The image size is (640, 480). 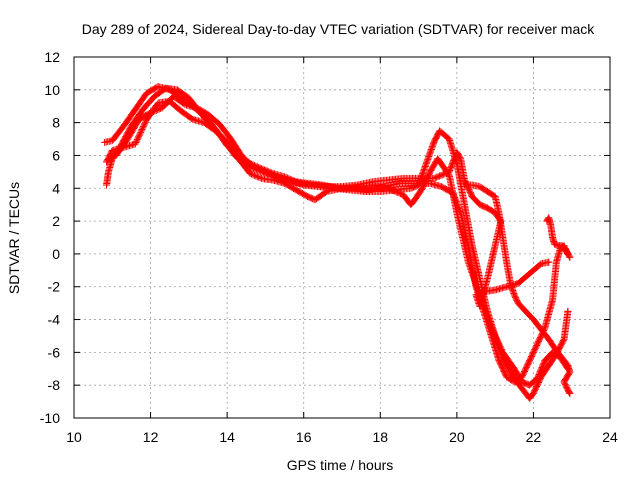 I want to click on y-axis-label: SDTVAR / TECUs, so click(x=14, y=238).